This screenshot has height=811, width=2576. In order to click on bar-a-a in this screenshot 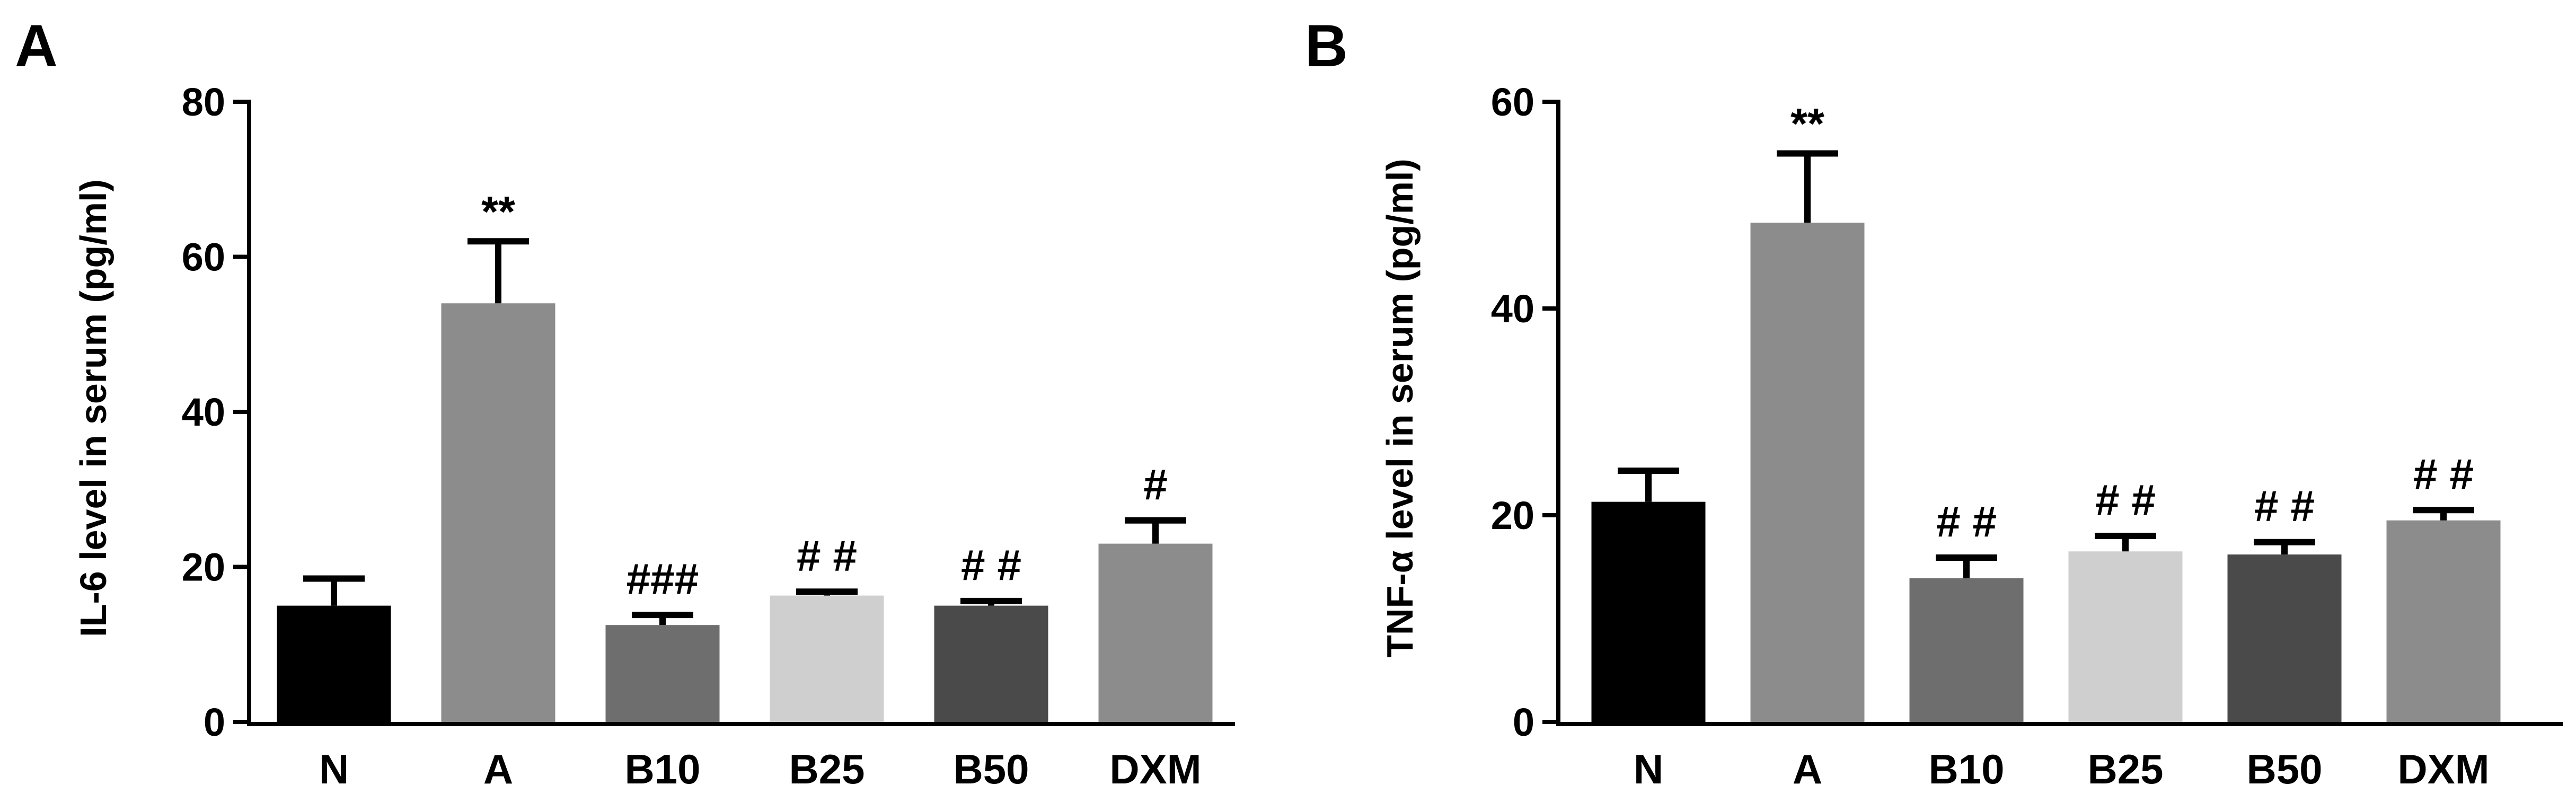, I will do `click(498, 512)`.